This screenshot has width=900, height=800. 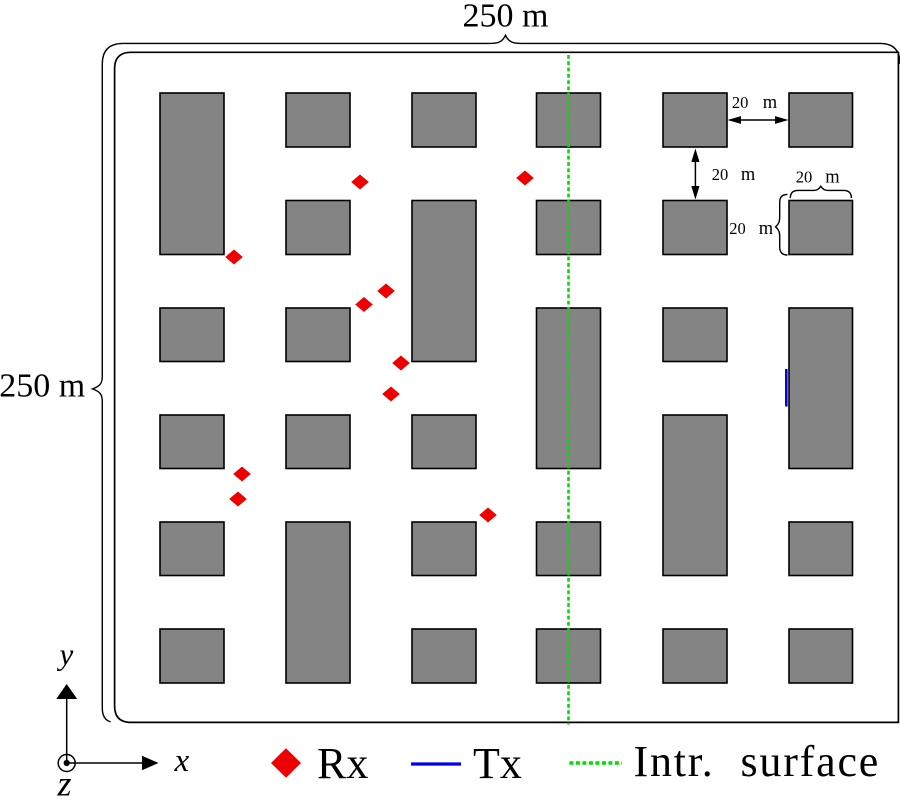 What do you see at coordinates (497, 763) in the screenshot?
I see `svg-text: Tx` at bounding box center [497, 763].